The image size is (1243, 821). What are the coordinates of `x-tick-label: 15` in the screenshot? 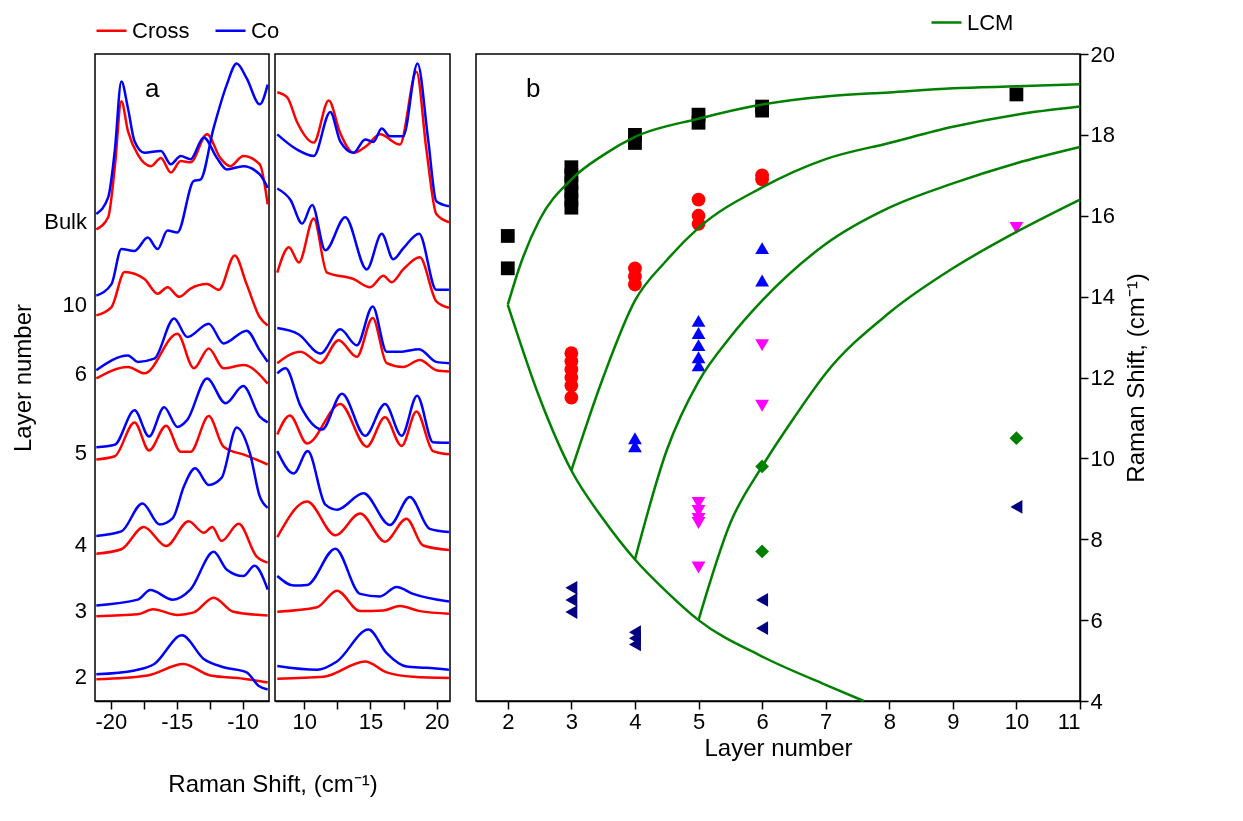 It's located at (371, 721).